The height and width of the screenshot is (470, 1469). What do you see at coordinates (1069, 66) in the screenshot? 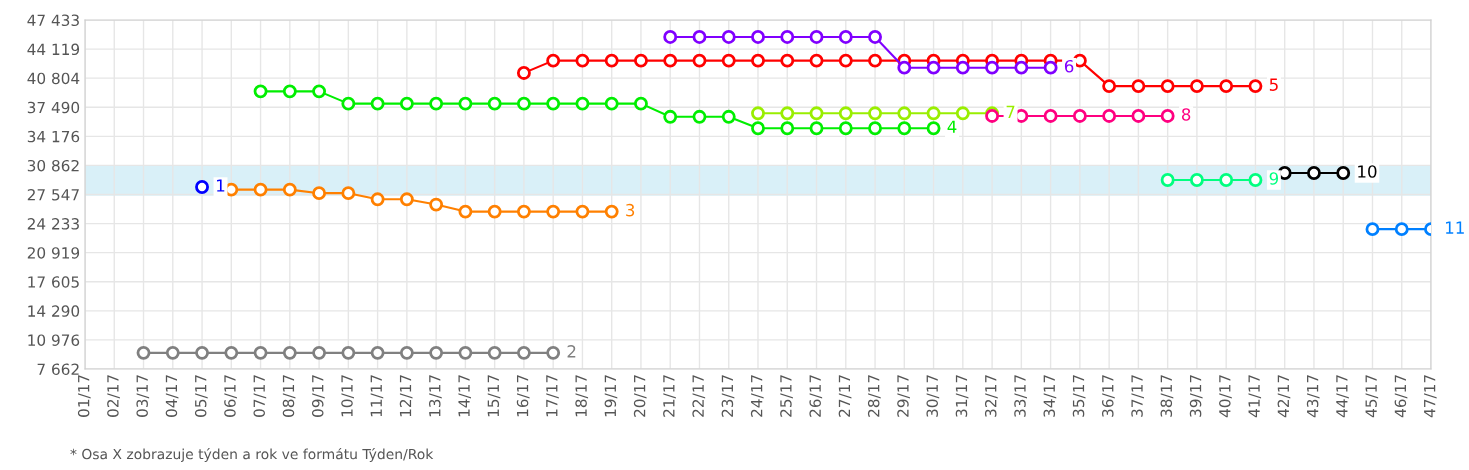
I see `series-label: 6` at bounding box center [1069, 66].